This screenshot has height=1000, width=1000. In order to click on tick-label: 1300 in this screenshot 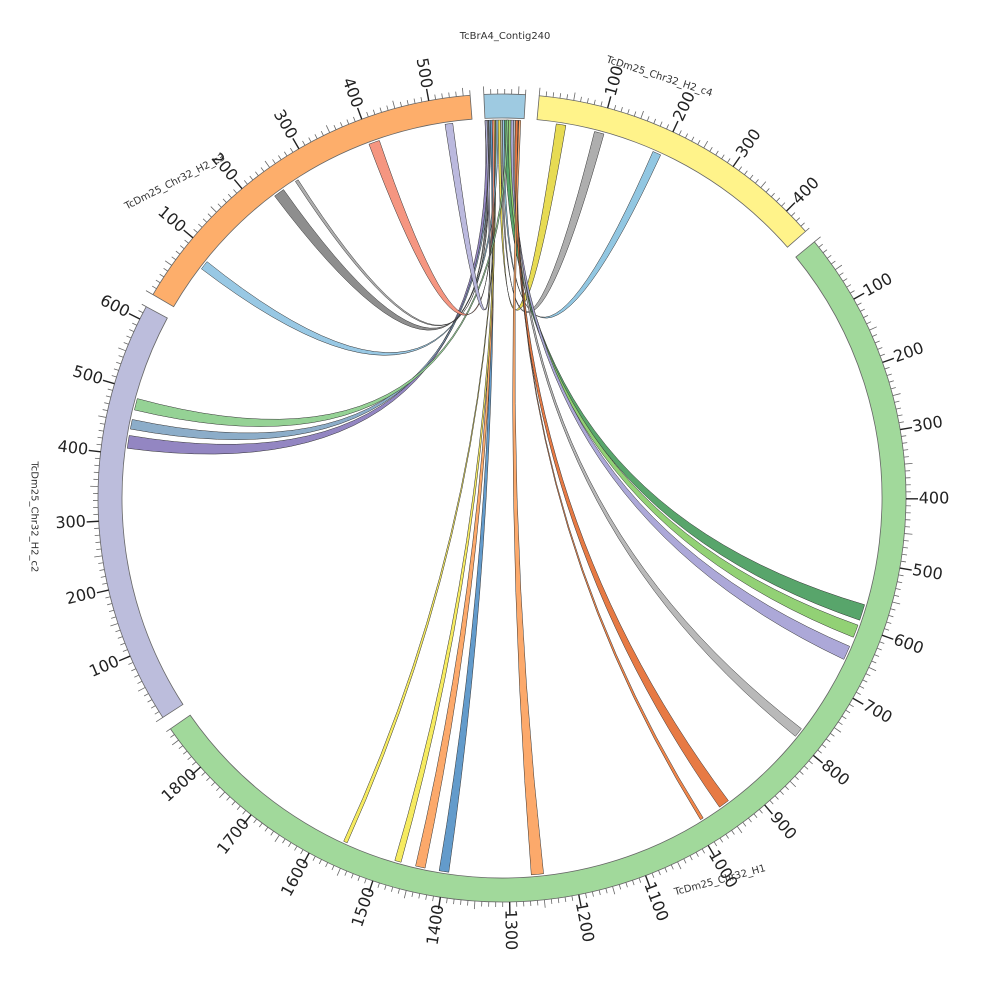, I will do `click(511, 929)`.